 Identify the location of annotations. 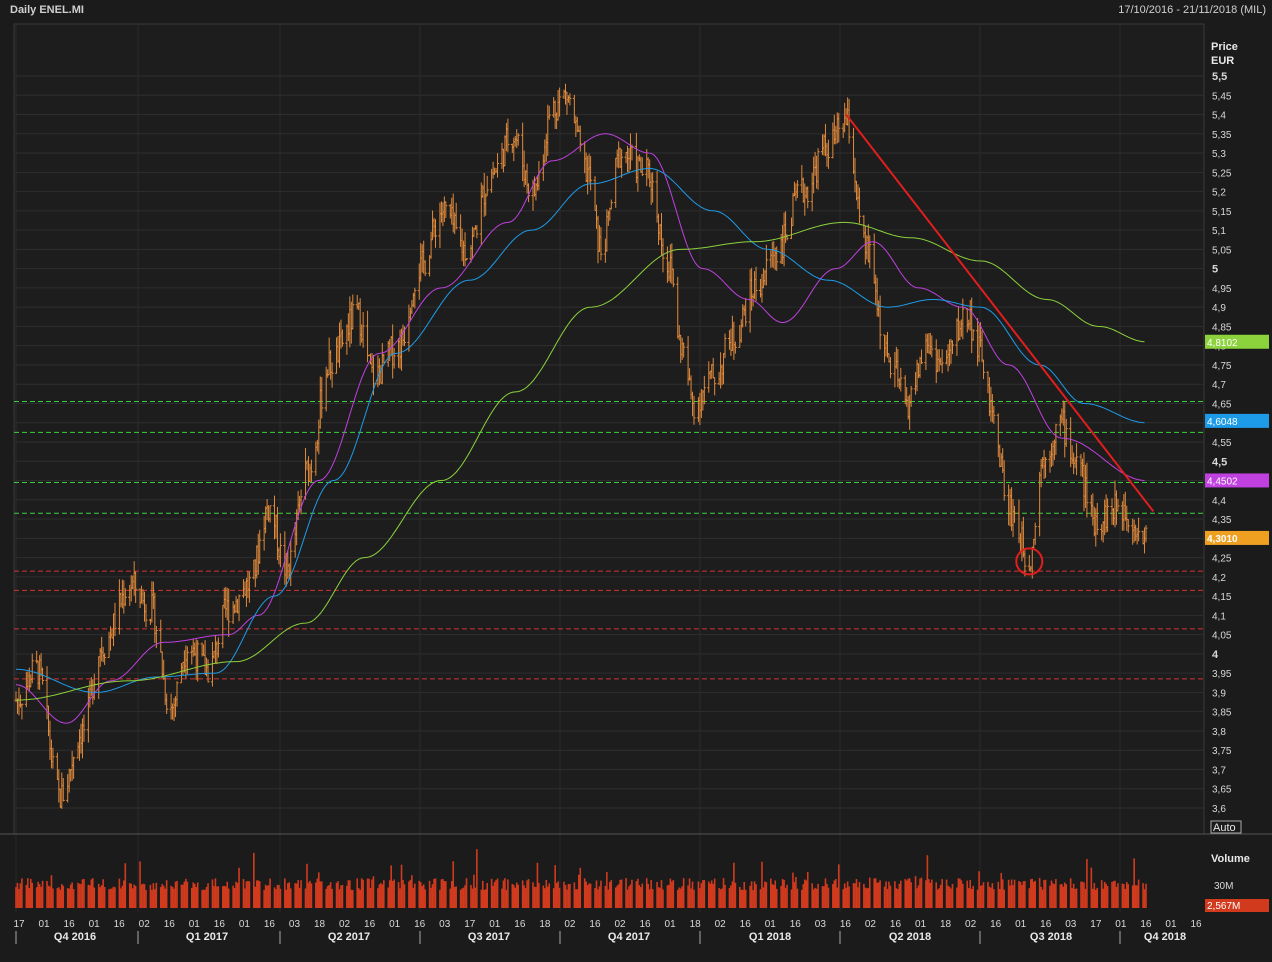
(1000, 344).